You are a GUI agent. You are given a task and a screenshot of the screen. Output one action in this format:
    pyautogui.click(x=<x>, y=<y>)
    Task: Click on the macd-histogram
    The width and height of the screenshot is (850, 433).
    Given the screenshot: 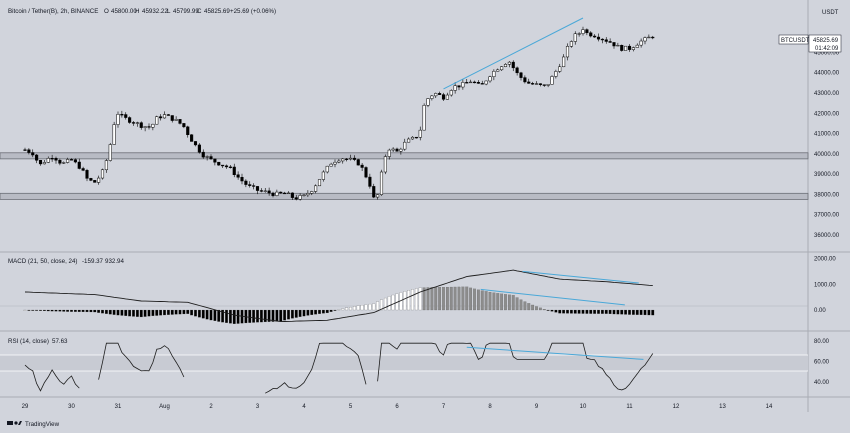 What is the action you would take?
    pyautogui.click(x=339, y=305)
    